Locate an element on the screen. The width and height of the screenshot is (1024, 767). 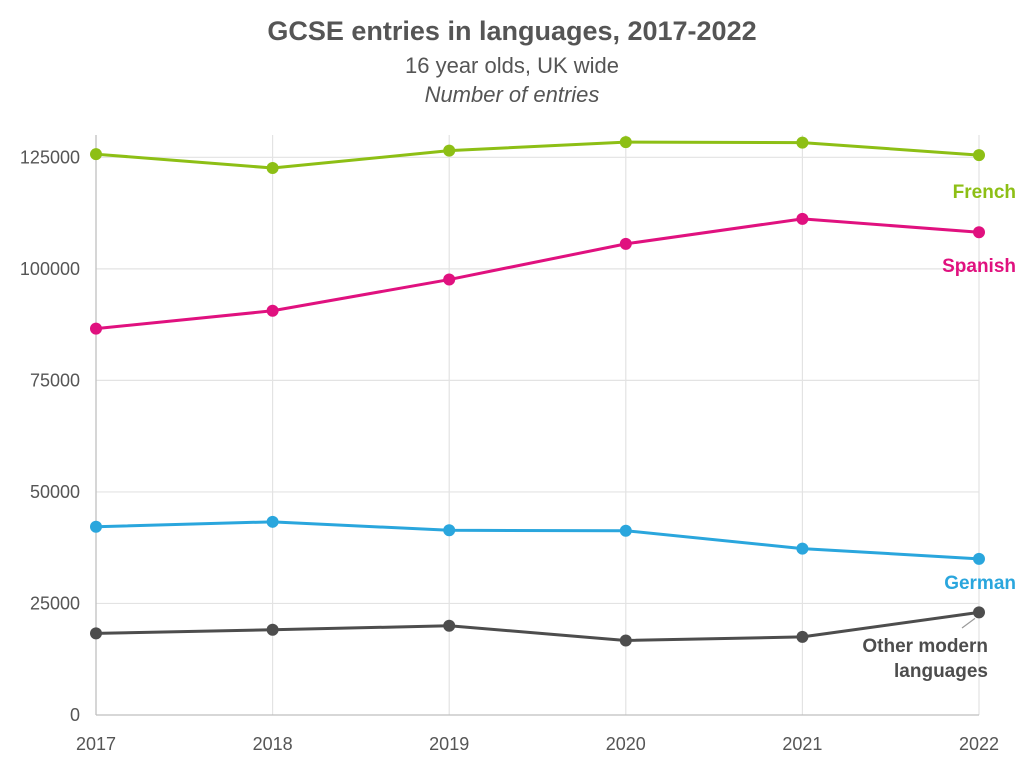
chart-subtitle: 16 year olds, UK wide is located at coordinates (512, 65).